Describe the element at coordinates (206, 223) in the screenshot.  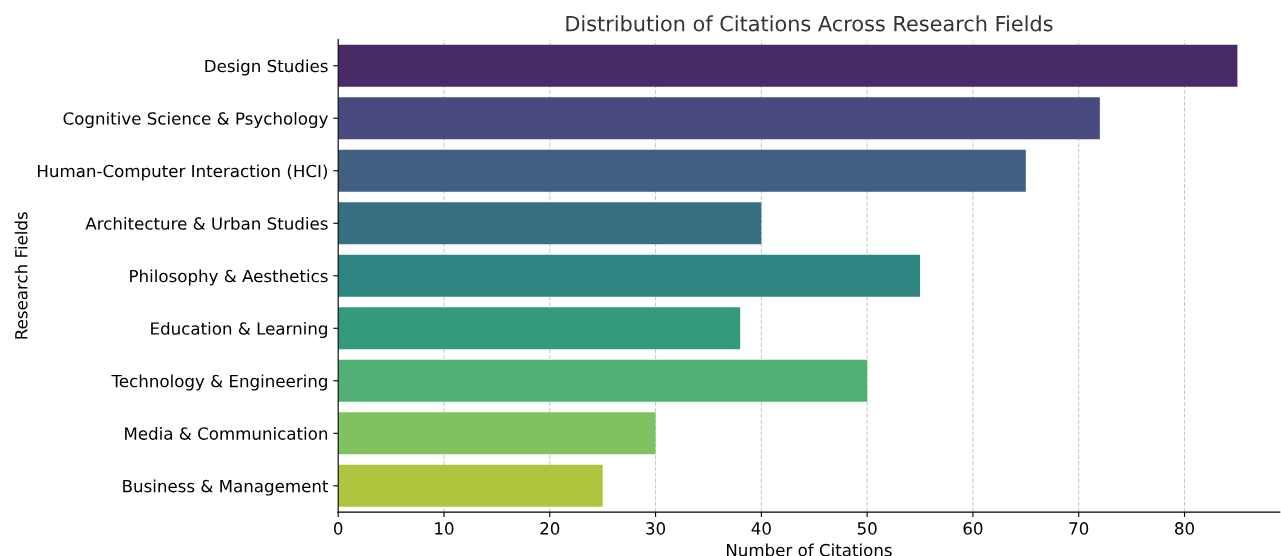
I see `y-tick-label: Architecture & Urban Studies` at that location.